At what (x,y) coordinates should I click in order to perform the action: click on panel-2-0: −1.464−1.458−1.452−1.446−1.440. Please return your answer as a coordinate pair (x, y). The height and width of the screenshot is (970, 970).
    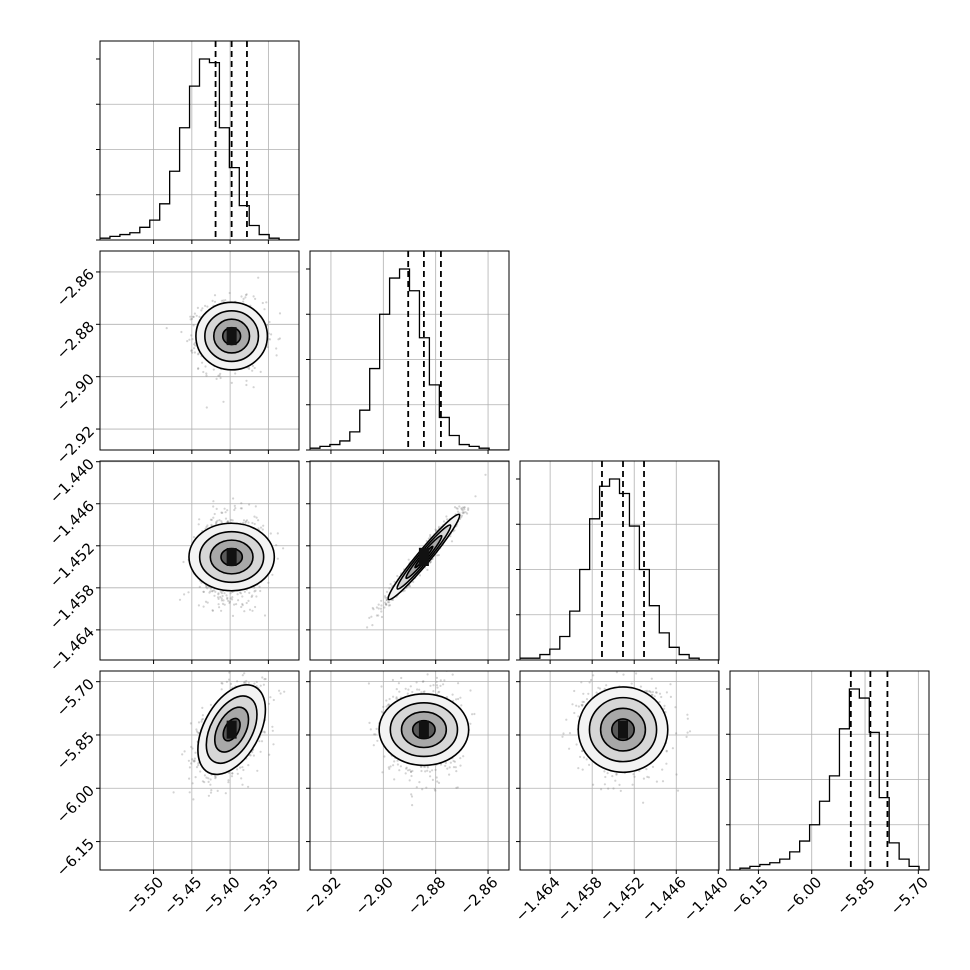
    Looking at the image, I should click on (173, 565).